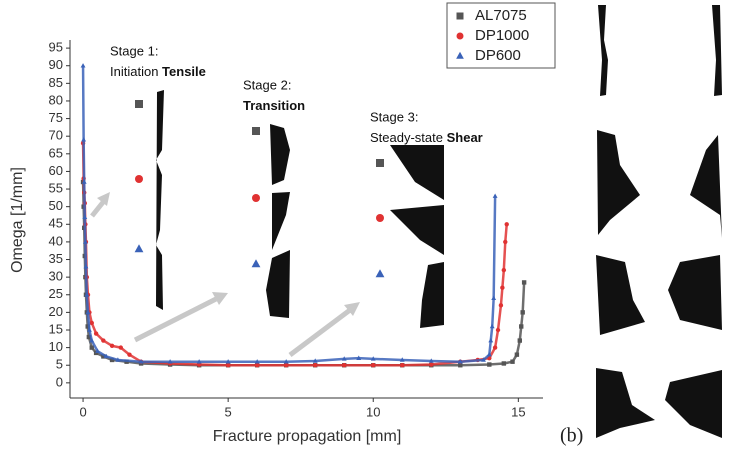 Image resolution: width=730 pixels, height=457 pixels. I want to click on panel-label: (b), so click(571, 436).